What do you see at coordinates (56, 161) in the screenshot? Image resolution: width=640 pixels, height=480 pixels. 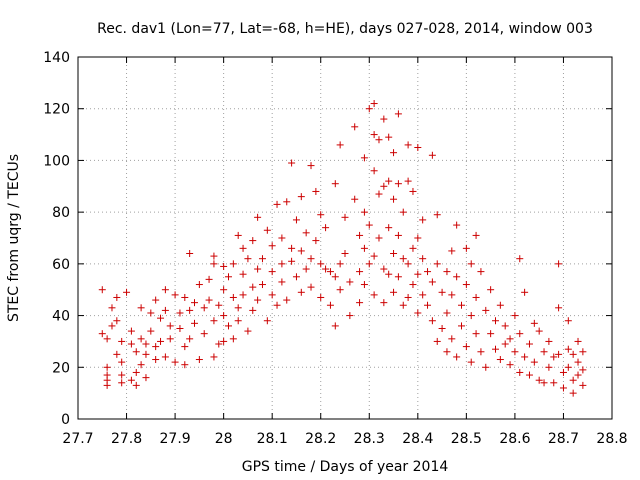 I see `y-tick-label: 100` at bounding box center [56, 161].